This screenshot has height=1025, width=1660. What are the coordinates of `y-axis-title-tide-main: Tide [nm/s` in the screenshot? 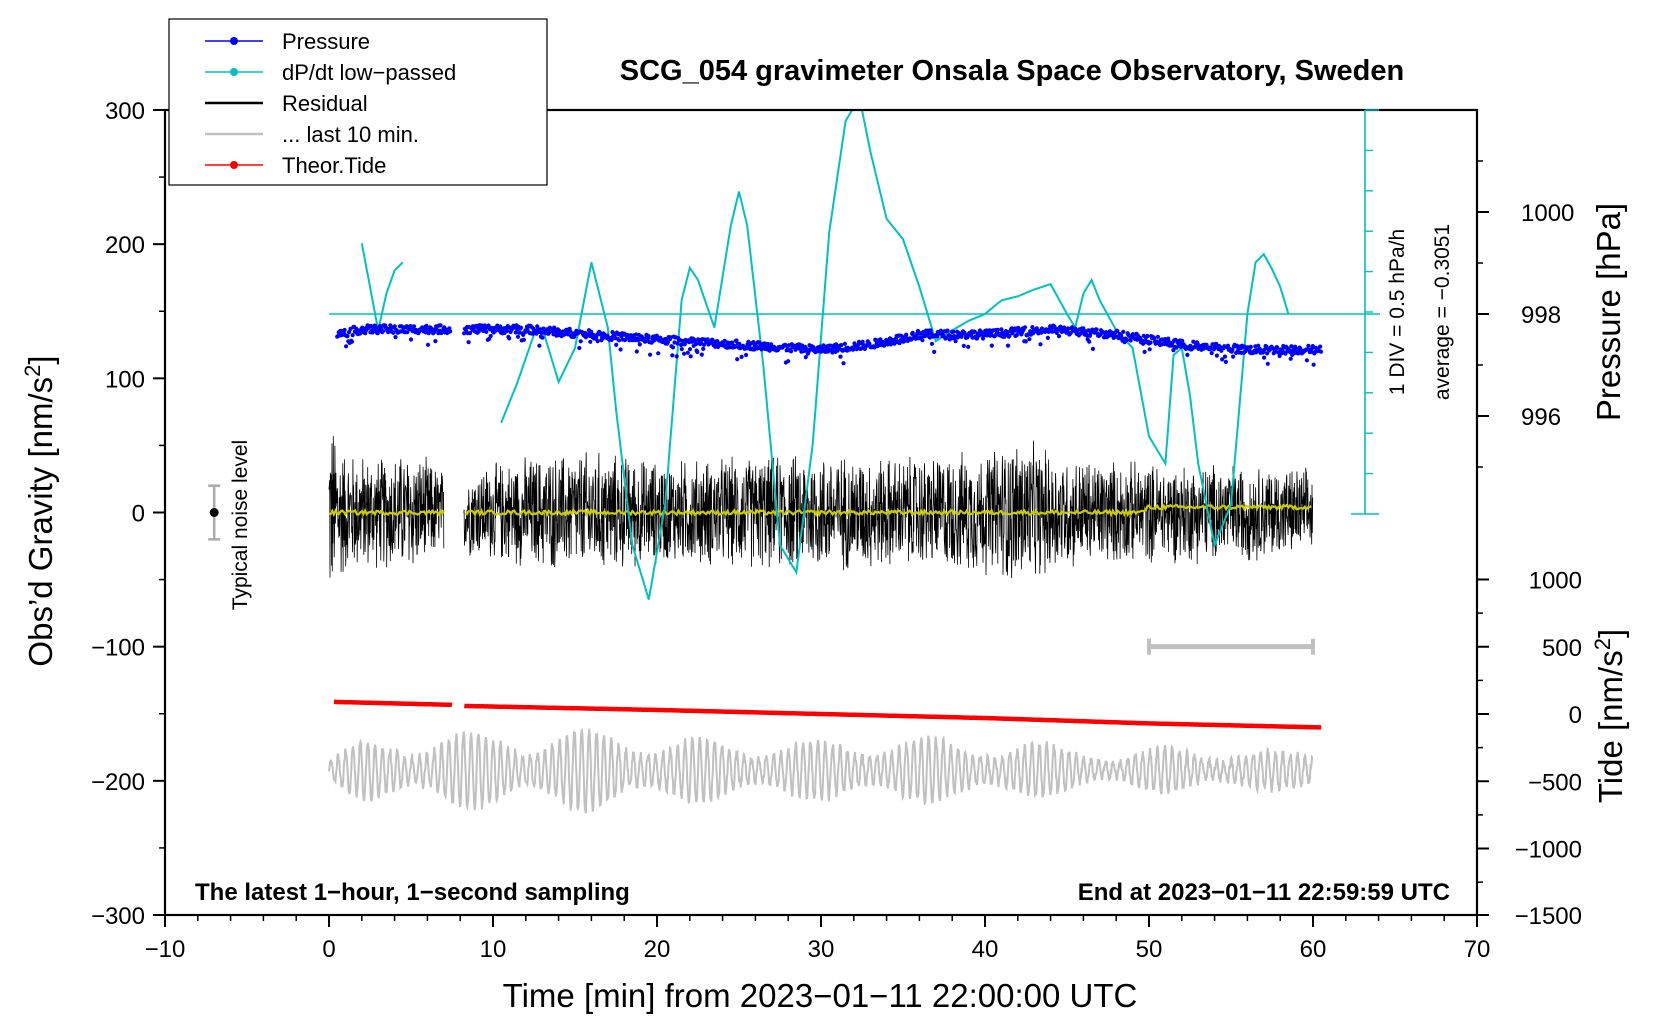 It's located at (1610, 726).